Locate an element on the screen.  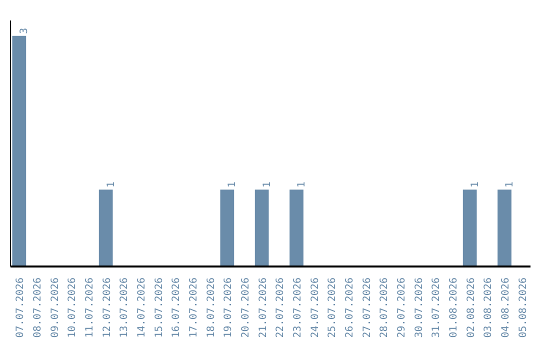
x-tick-label: 30.07.2026 is located at coordinates (419, 307).